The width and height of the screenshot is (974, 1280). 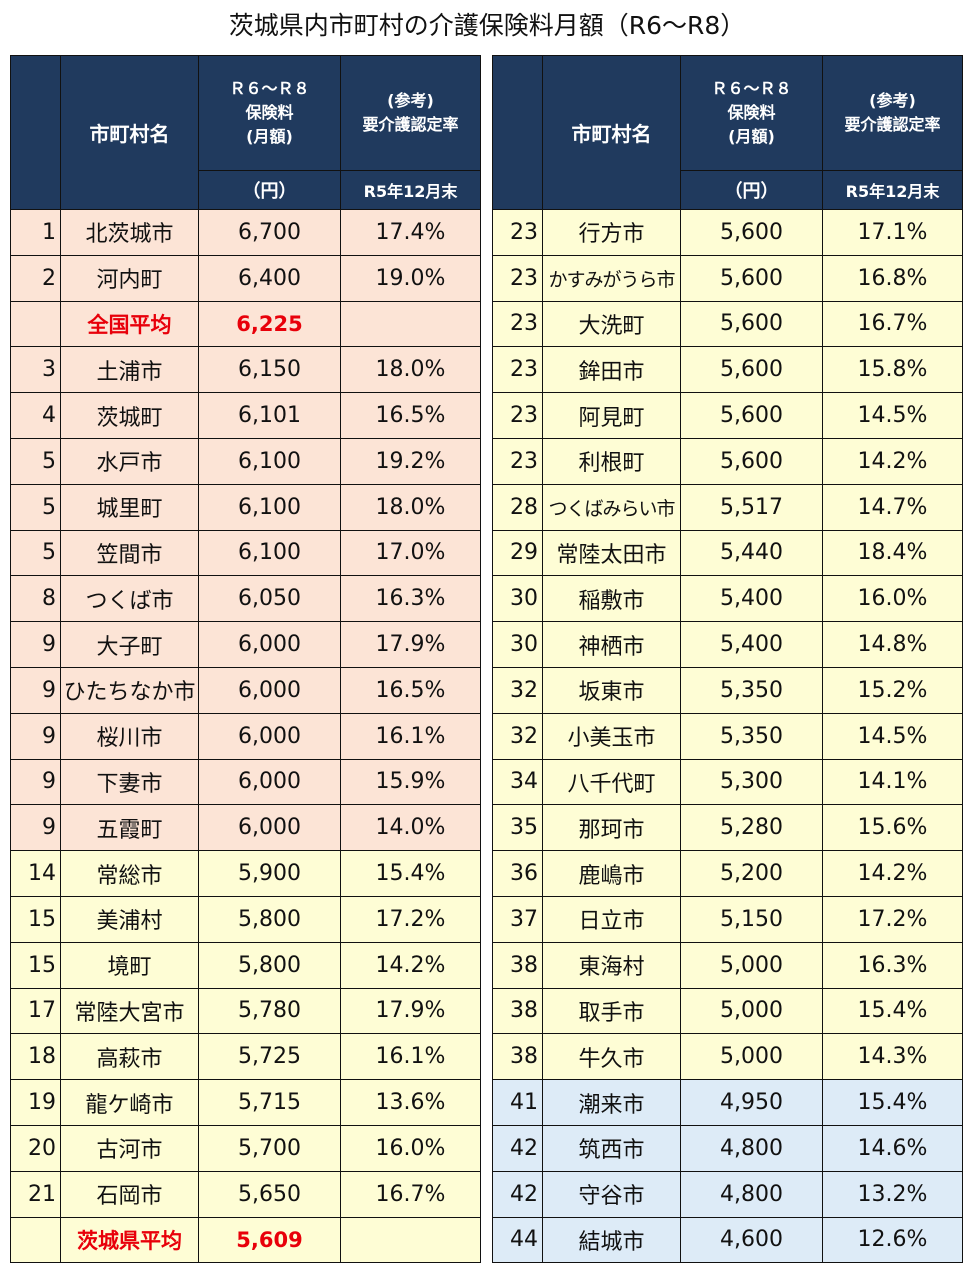 I want to click on fee-cell: 5,300, so click(x=751, y=782).